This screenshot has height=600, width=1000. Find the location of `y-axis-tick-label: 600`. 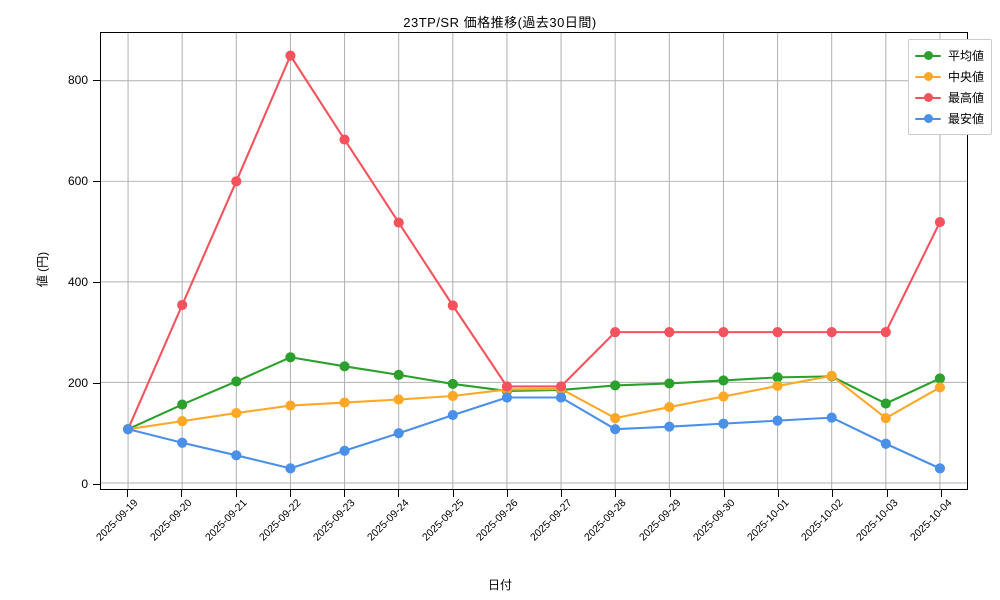

y-axis-tick-label: 600 is located at coordinates (77, 180).